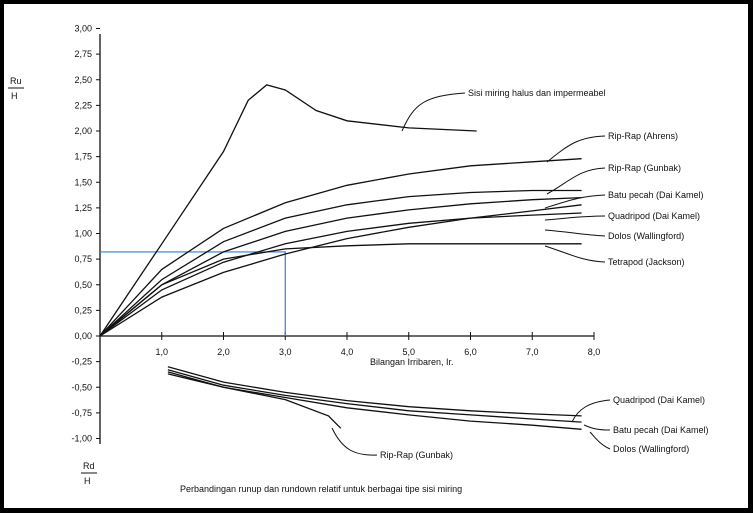 The image size is (753, 513). Describe the element at coordinates (656, 195) in the screenshot. I see `series-label-4: Batu pecah (Dai Kamel)` at that location.